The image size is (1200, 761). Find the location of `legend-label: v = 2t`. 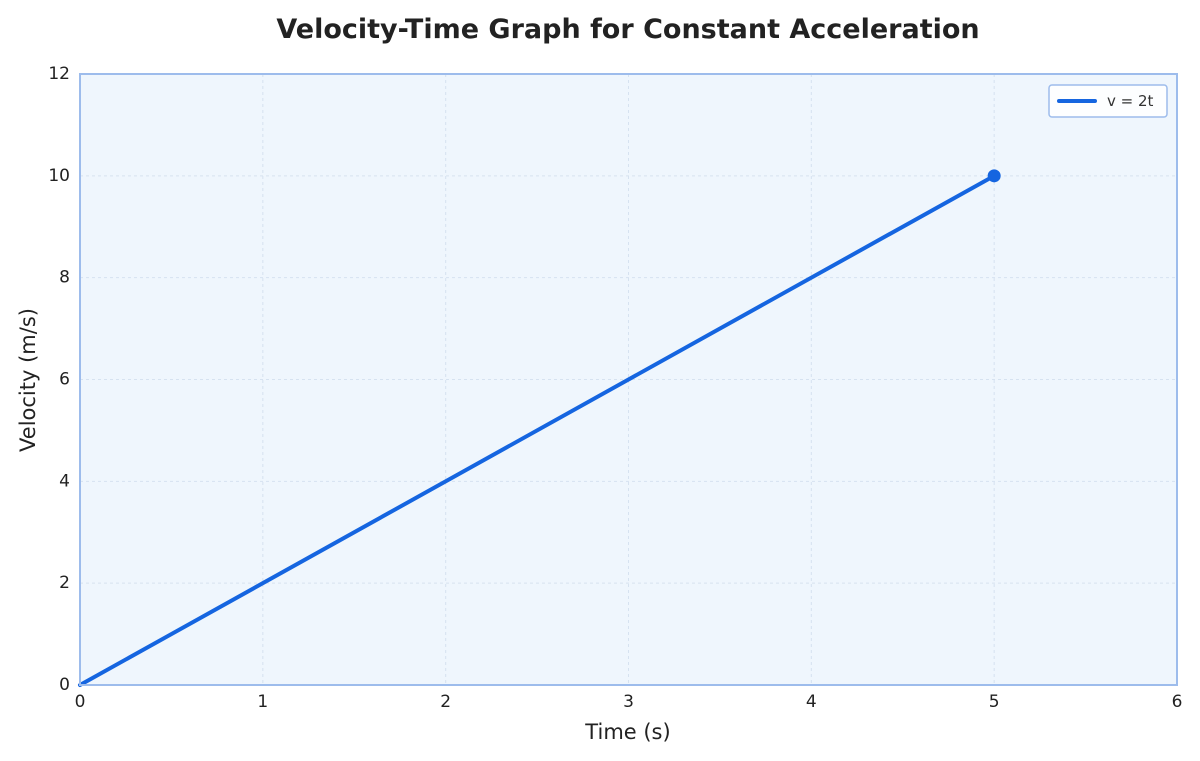

legend-label: v = 2t is located at coordinates (1130, 101).